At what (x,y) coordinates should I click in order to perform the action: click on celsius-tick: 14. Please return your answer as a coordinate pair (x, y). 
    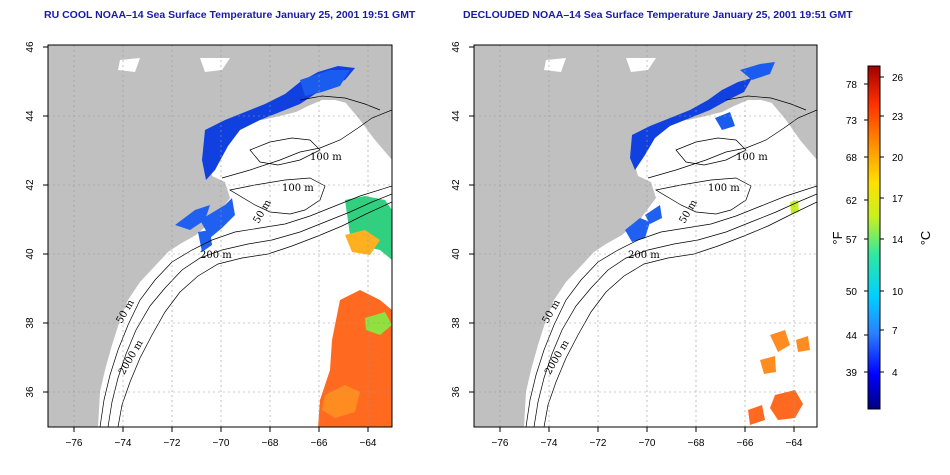
    Looking at the image, I should click on (898, 240).